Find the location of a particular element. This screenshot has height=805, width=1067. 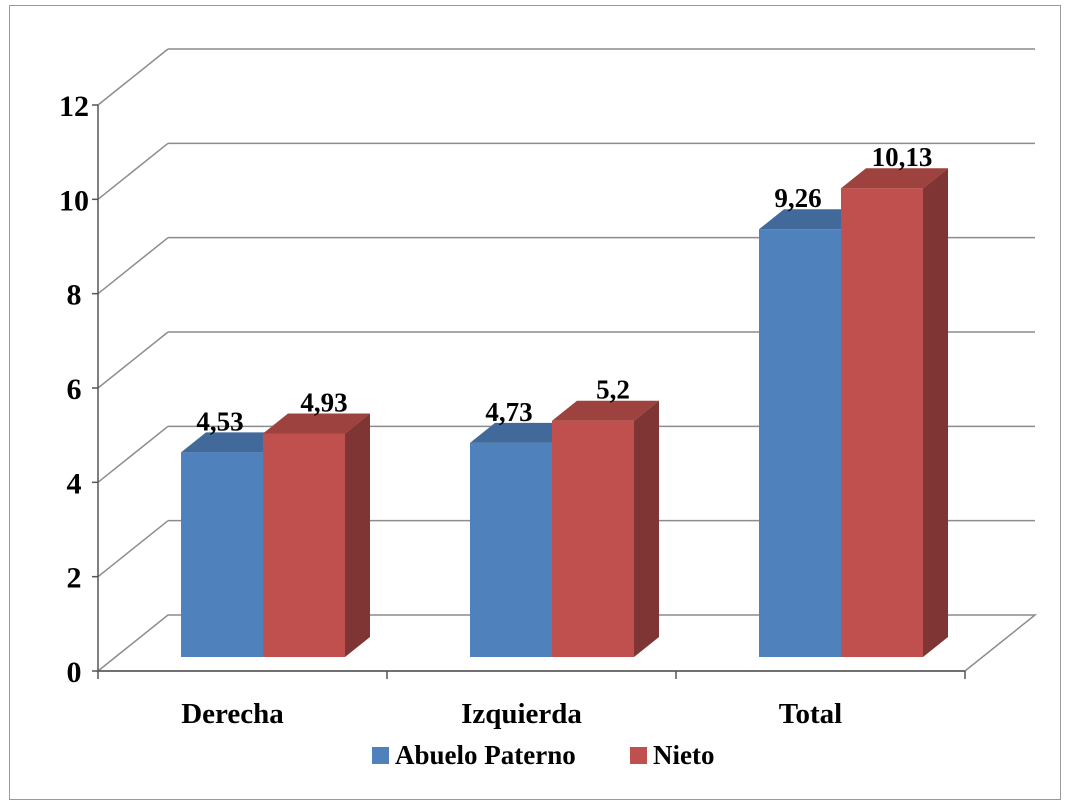

x-tick-label: Izquierda is located at coordinates (521, 714).